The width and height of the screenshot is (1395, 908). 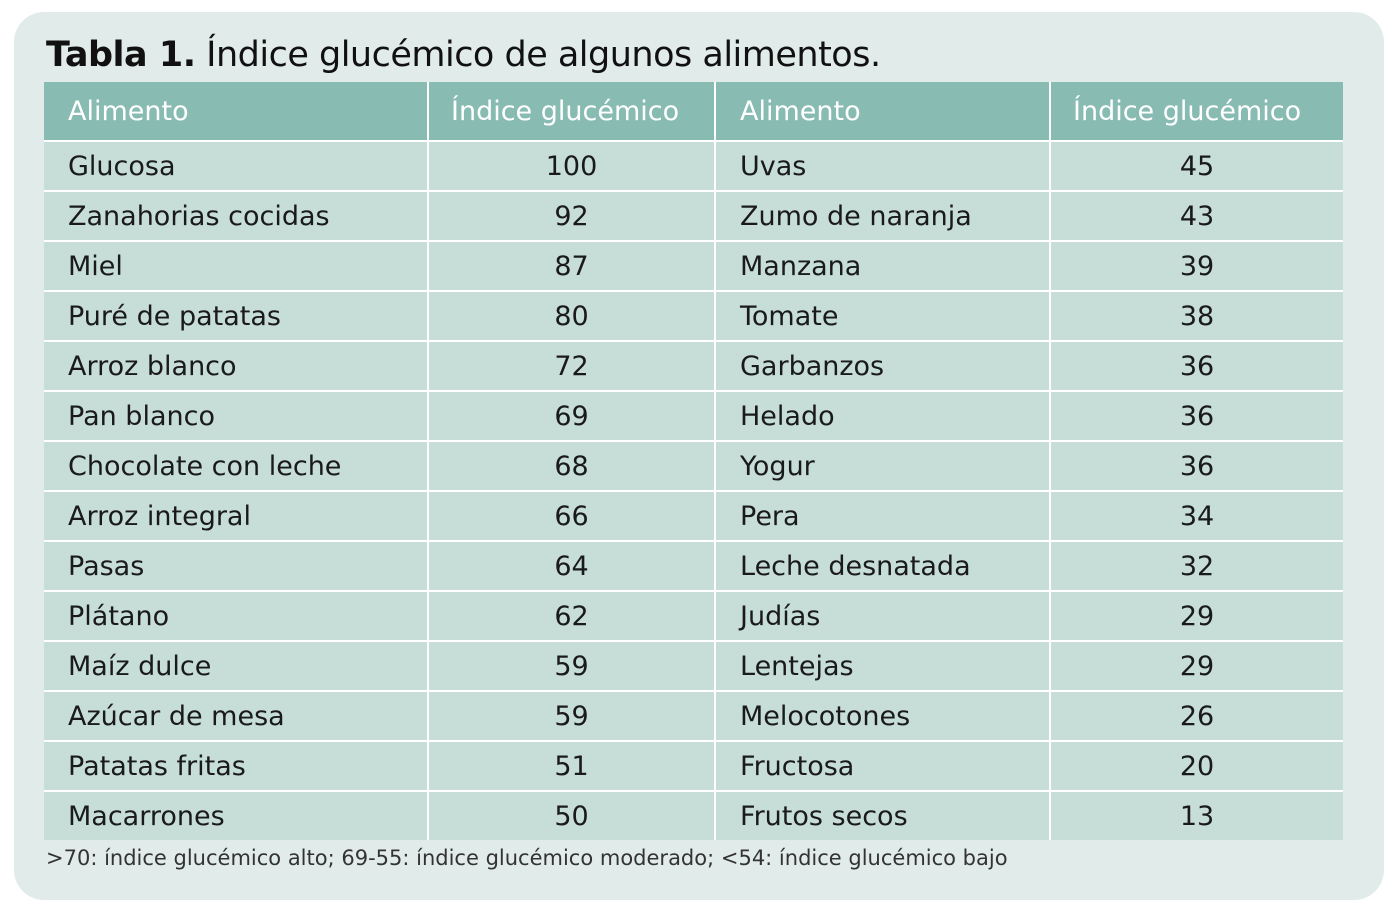 I want to click on glycemic-index-cell: 32, so click(x=1196, y=565).